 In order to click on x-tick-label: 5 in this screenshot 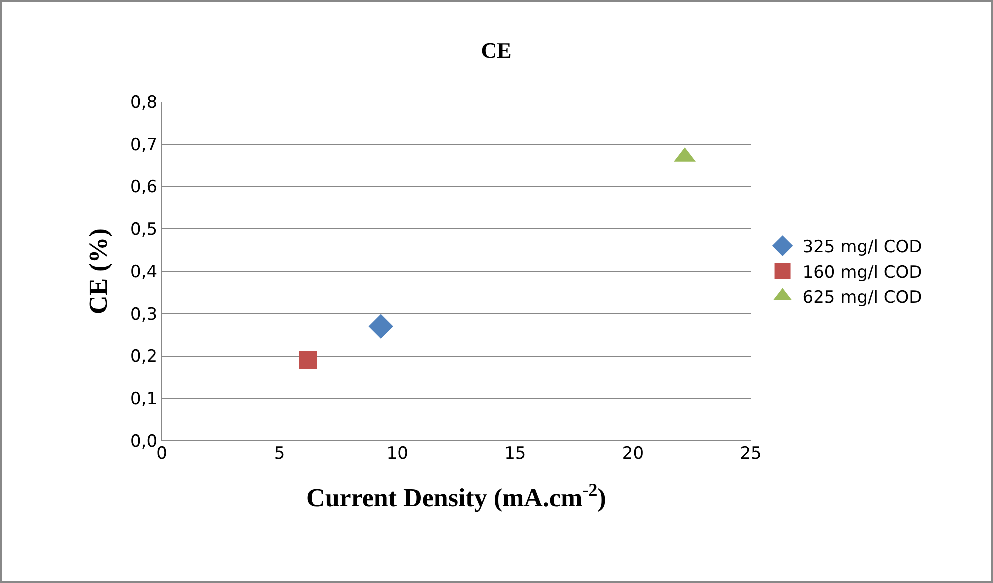, I will do `click(280, 454)`.